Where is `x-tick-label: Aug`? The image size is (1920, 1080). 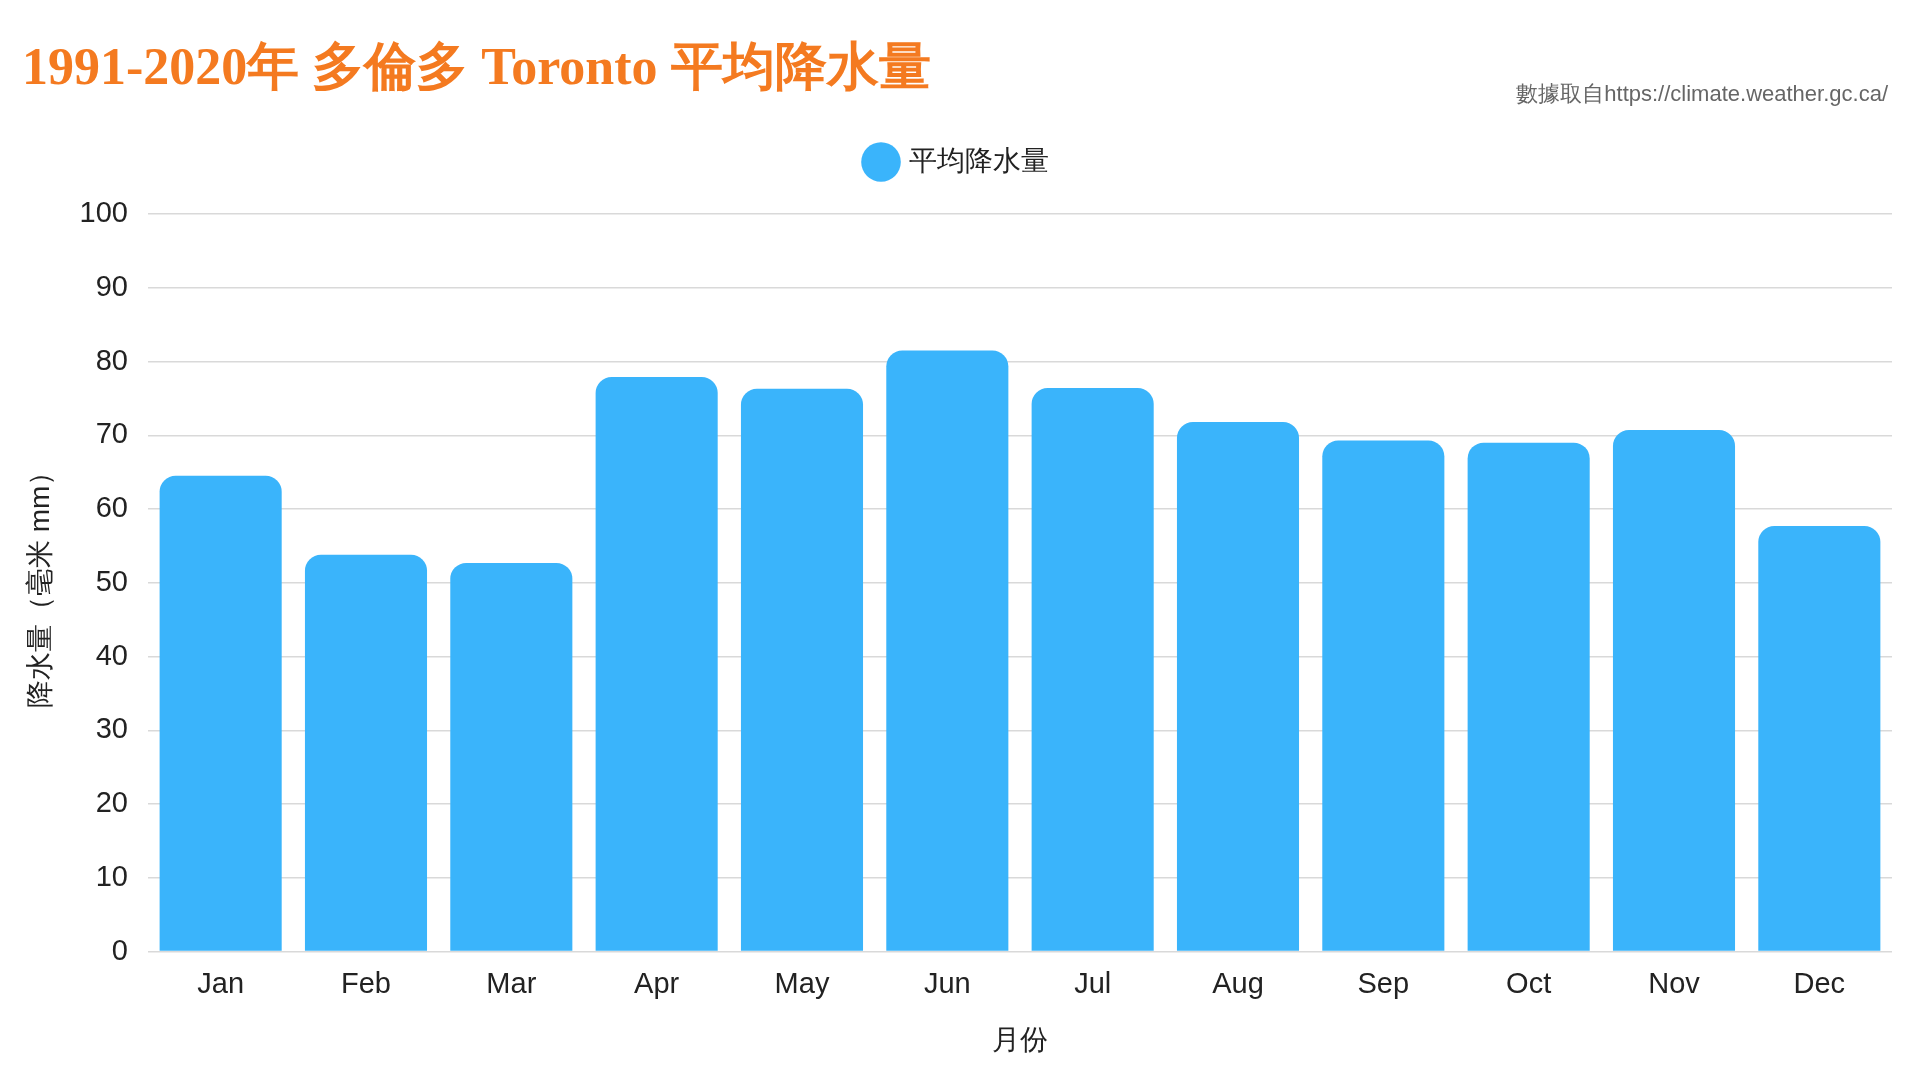 x-tick-label: Aug is located at coordinates (1238, 983).